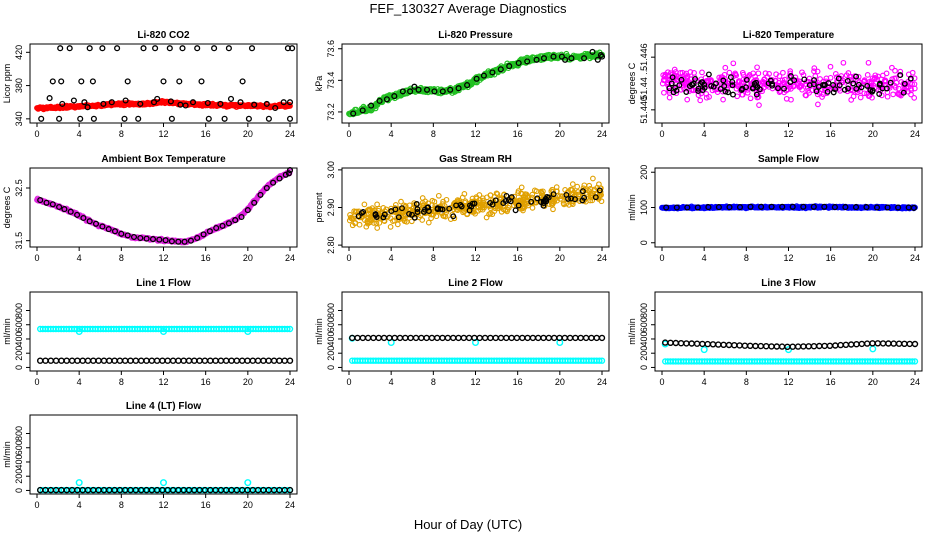 This screenshot has height=540, width=936. I want to click on panel-title: Li-820 CO2, so click(163, 35).